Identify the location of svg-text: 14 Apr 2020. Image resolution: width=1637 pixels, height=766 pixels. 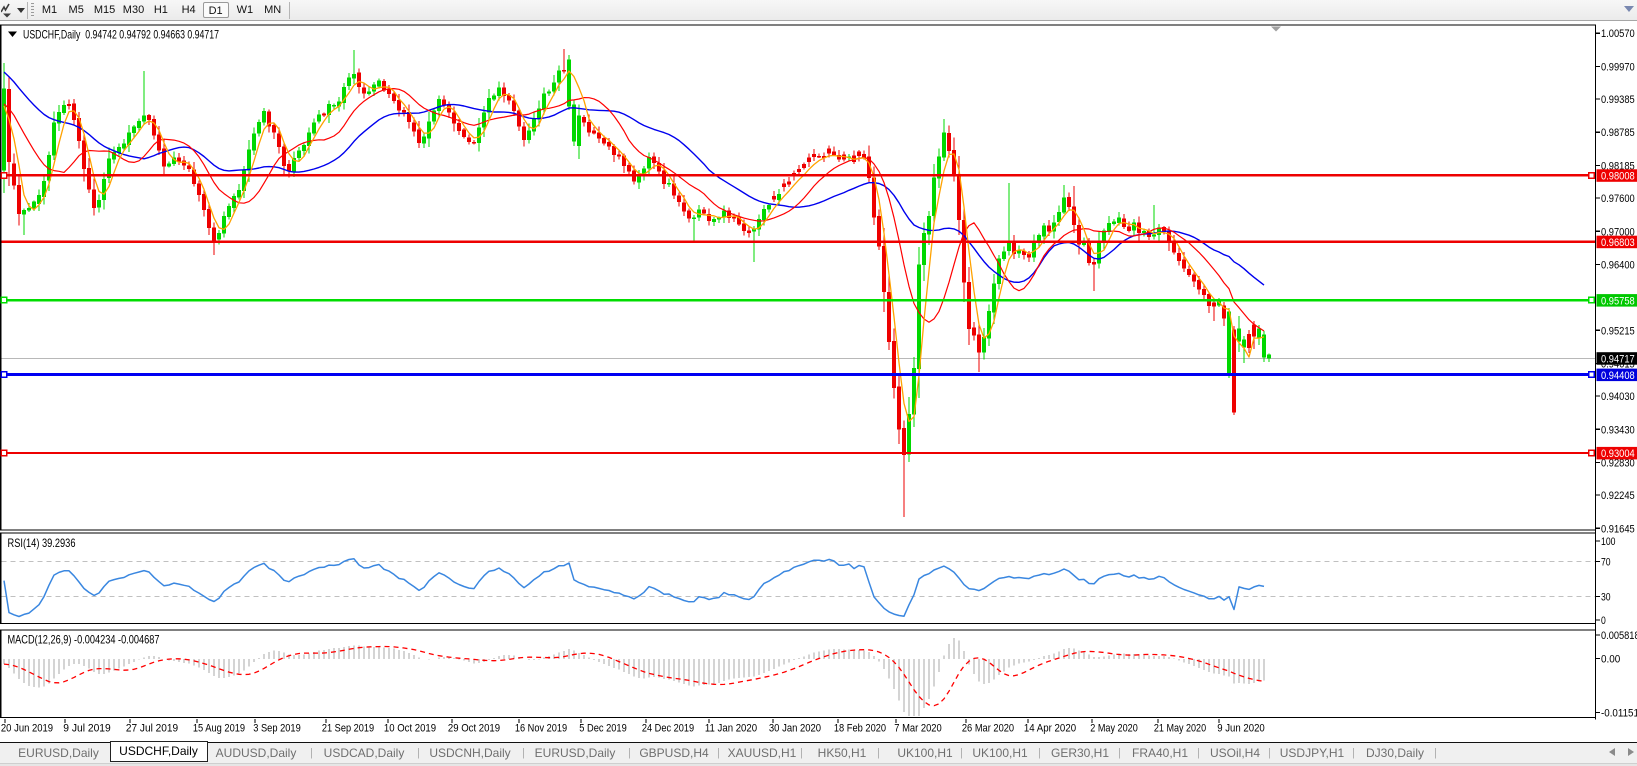
(1050, 729).